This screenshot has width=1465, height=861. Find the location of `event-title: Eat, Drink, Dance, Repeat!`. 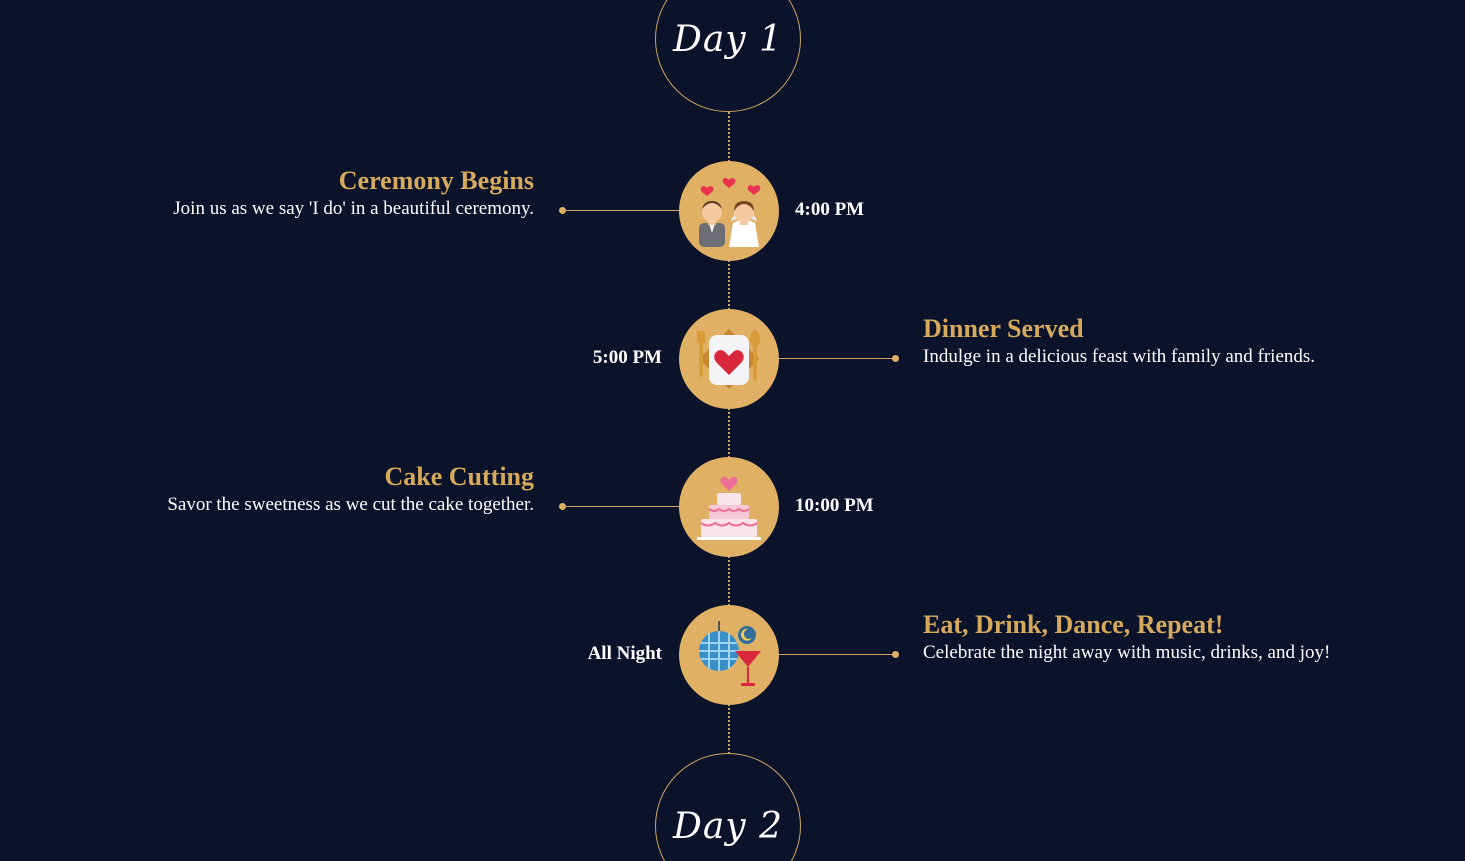

event-title: Eat, Drink, Dance, Repeat! is located at coordinates (1073, 624).